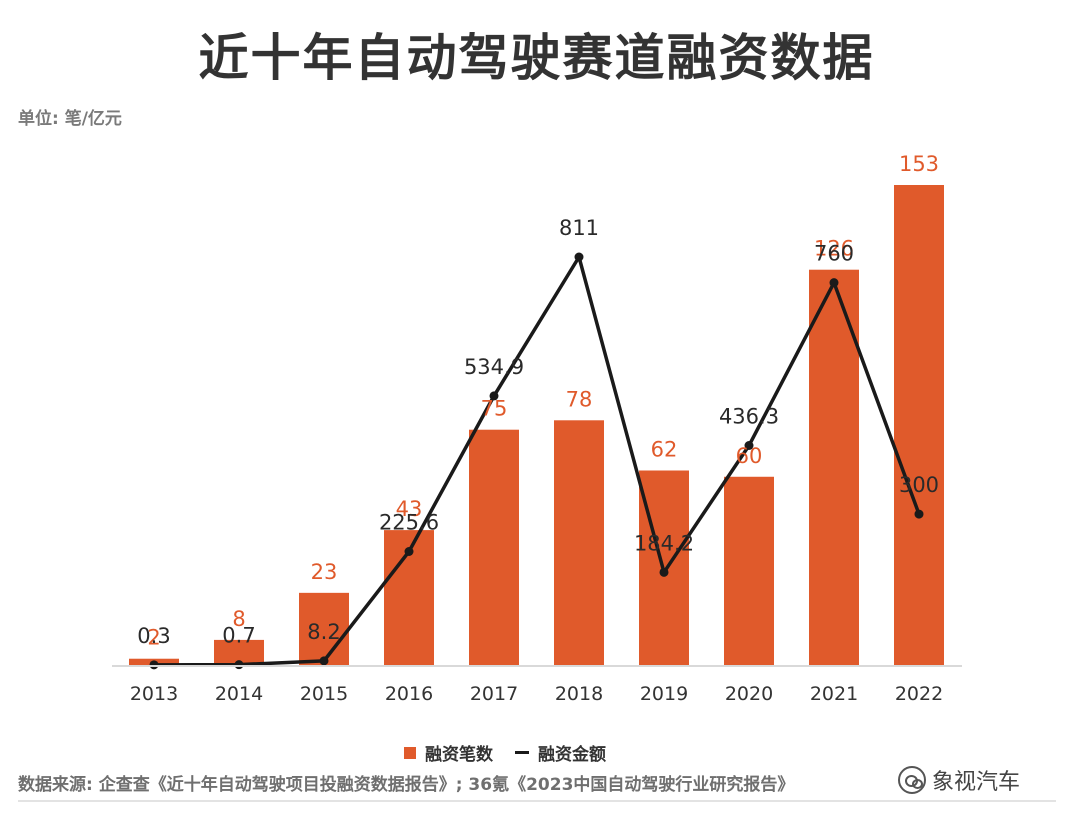  I want to click on bar-label-2014: 8, so click(238, 619).